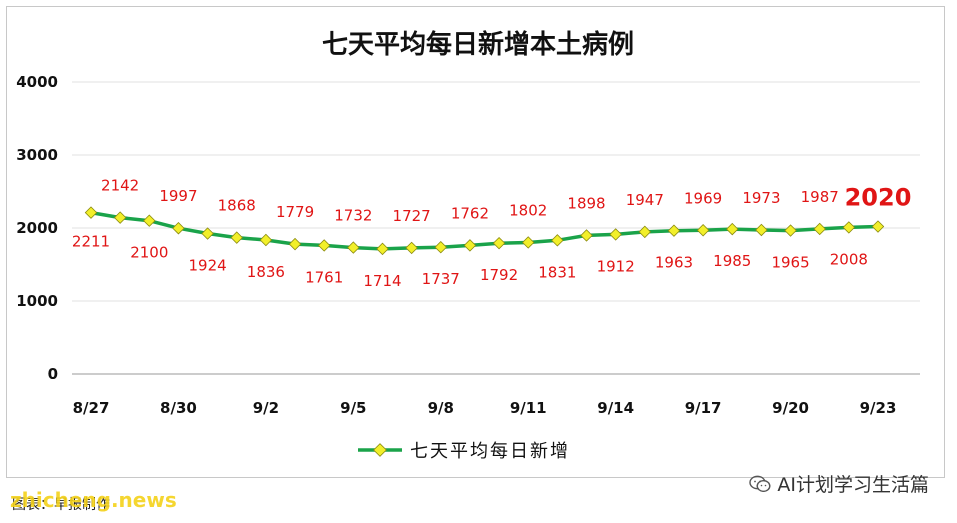 This screenshot has width=957, height=523. What do you see at coordinates (178, 196) in the screenshot?
I see `data-label: 1997` at bounding box center [178, 196].